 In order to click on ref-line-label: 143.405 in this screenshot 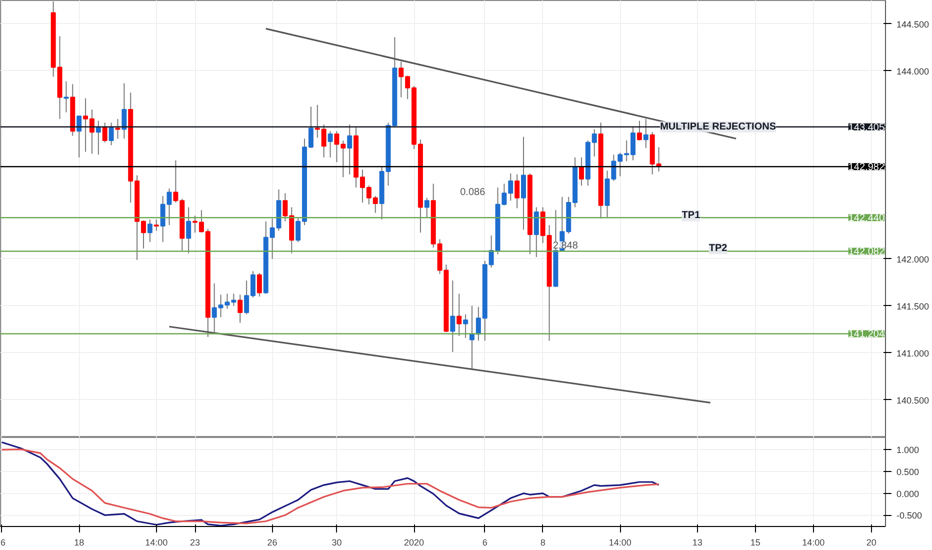, I will do `click(866, 128)`.